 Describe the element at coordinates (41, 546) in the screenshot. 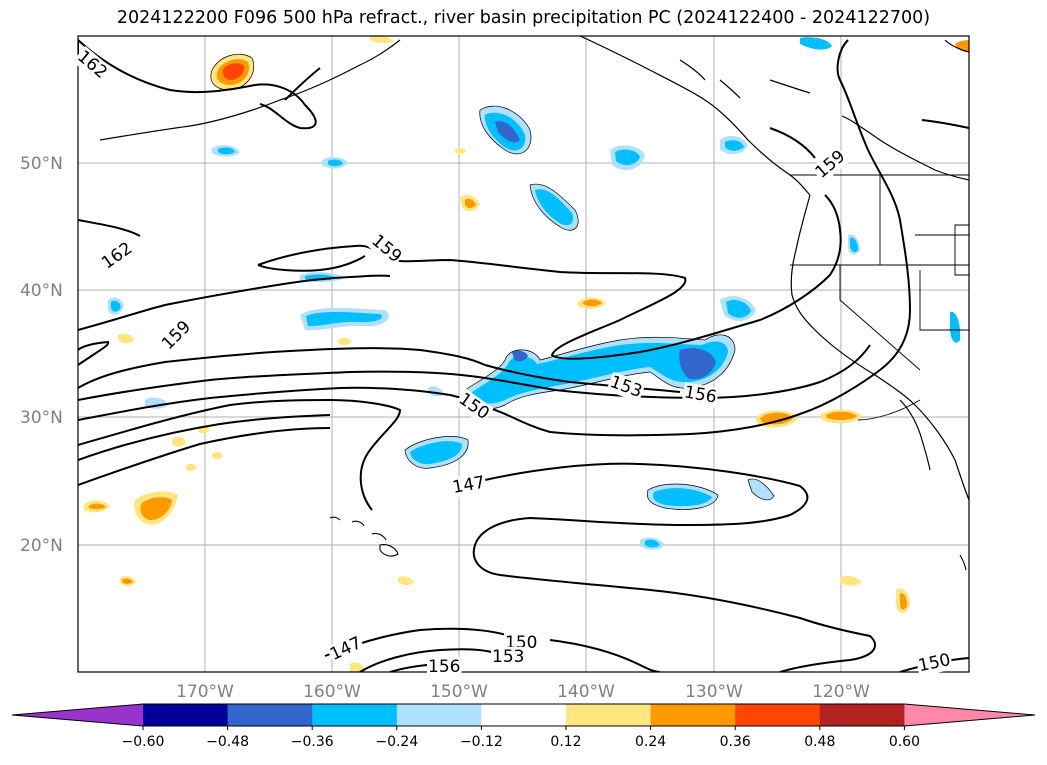

I see `lat-label: 20°N` at that location.